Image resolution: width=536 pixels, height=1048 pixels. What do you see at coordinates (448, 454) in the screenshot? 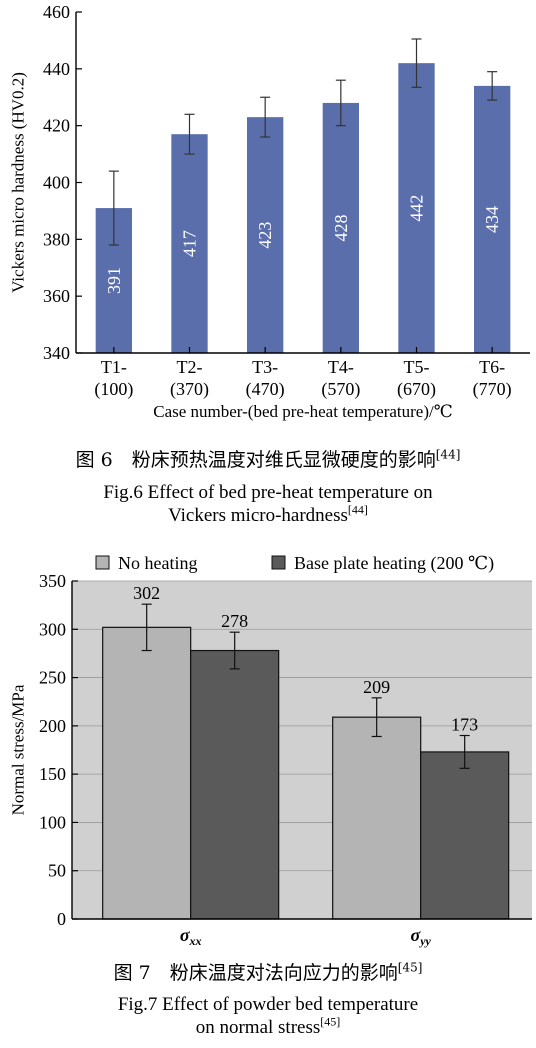
I see `fig6-caption-cn-ref: [44]` at bounding box center [448, 454].